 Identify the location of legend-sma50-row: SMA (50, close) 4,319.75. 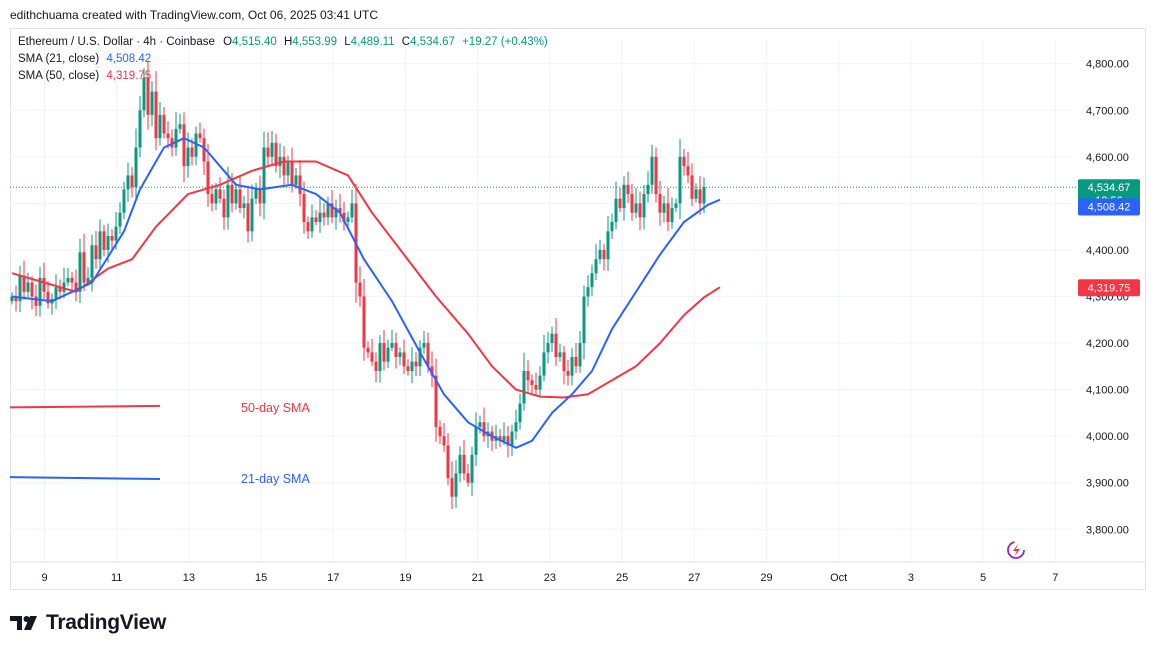
(285, 76).